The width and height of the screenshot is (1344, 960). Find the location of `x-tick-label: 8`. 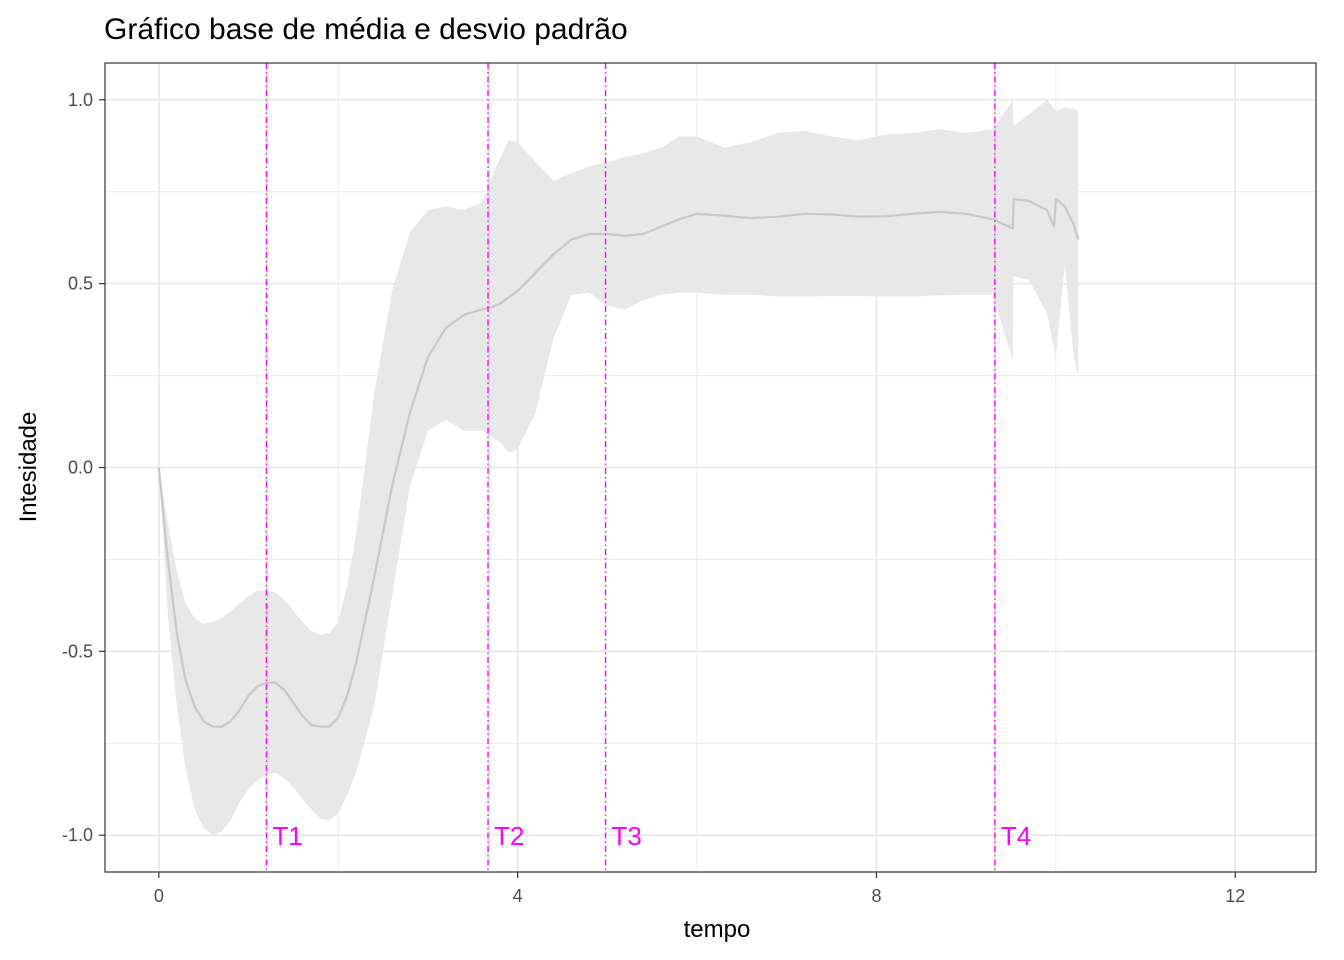

x-tick-label: 8 is located at coordinates (876, 896).